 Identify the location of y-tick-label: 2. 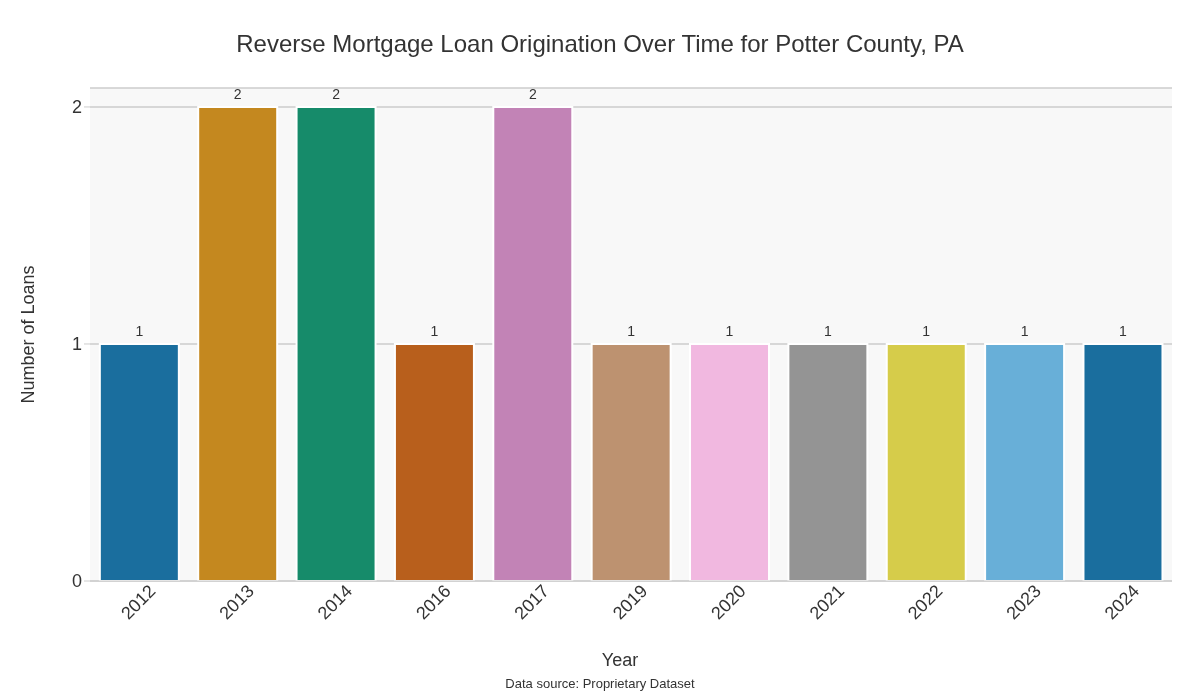
(76, 107).